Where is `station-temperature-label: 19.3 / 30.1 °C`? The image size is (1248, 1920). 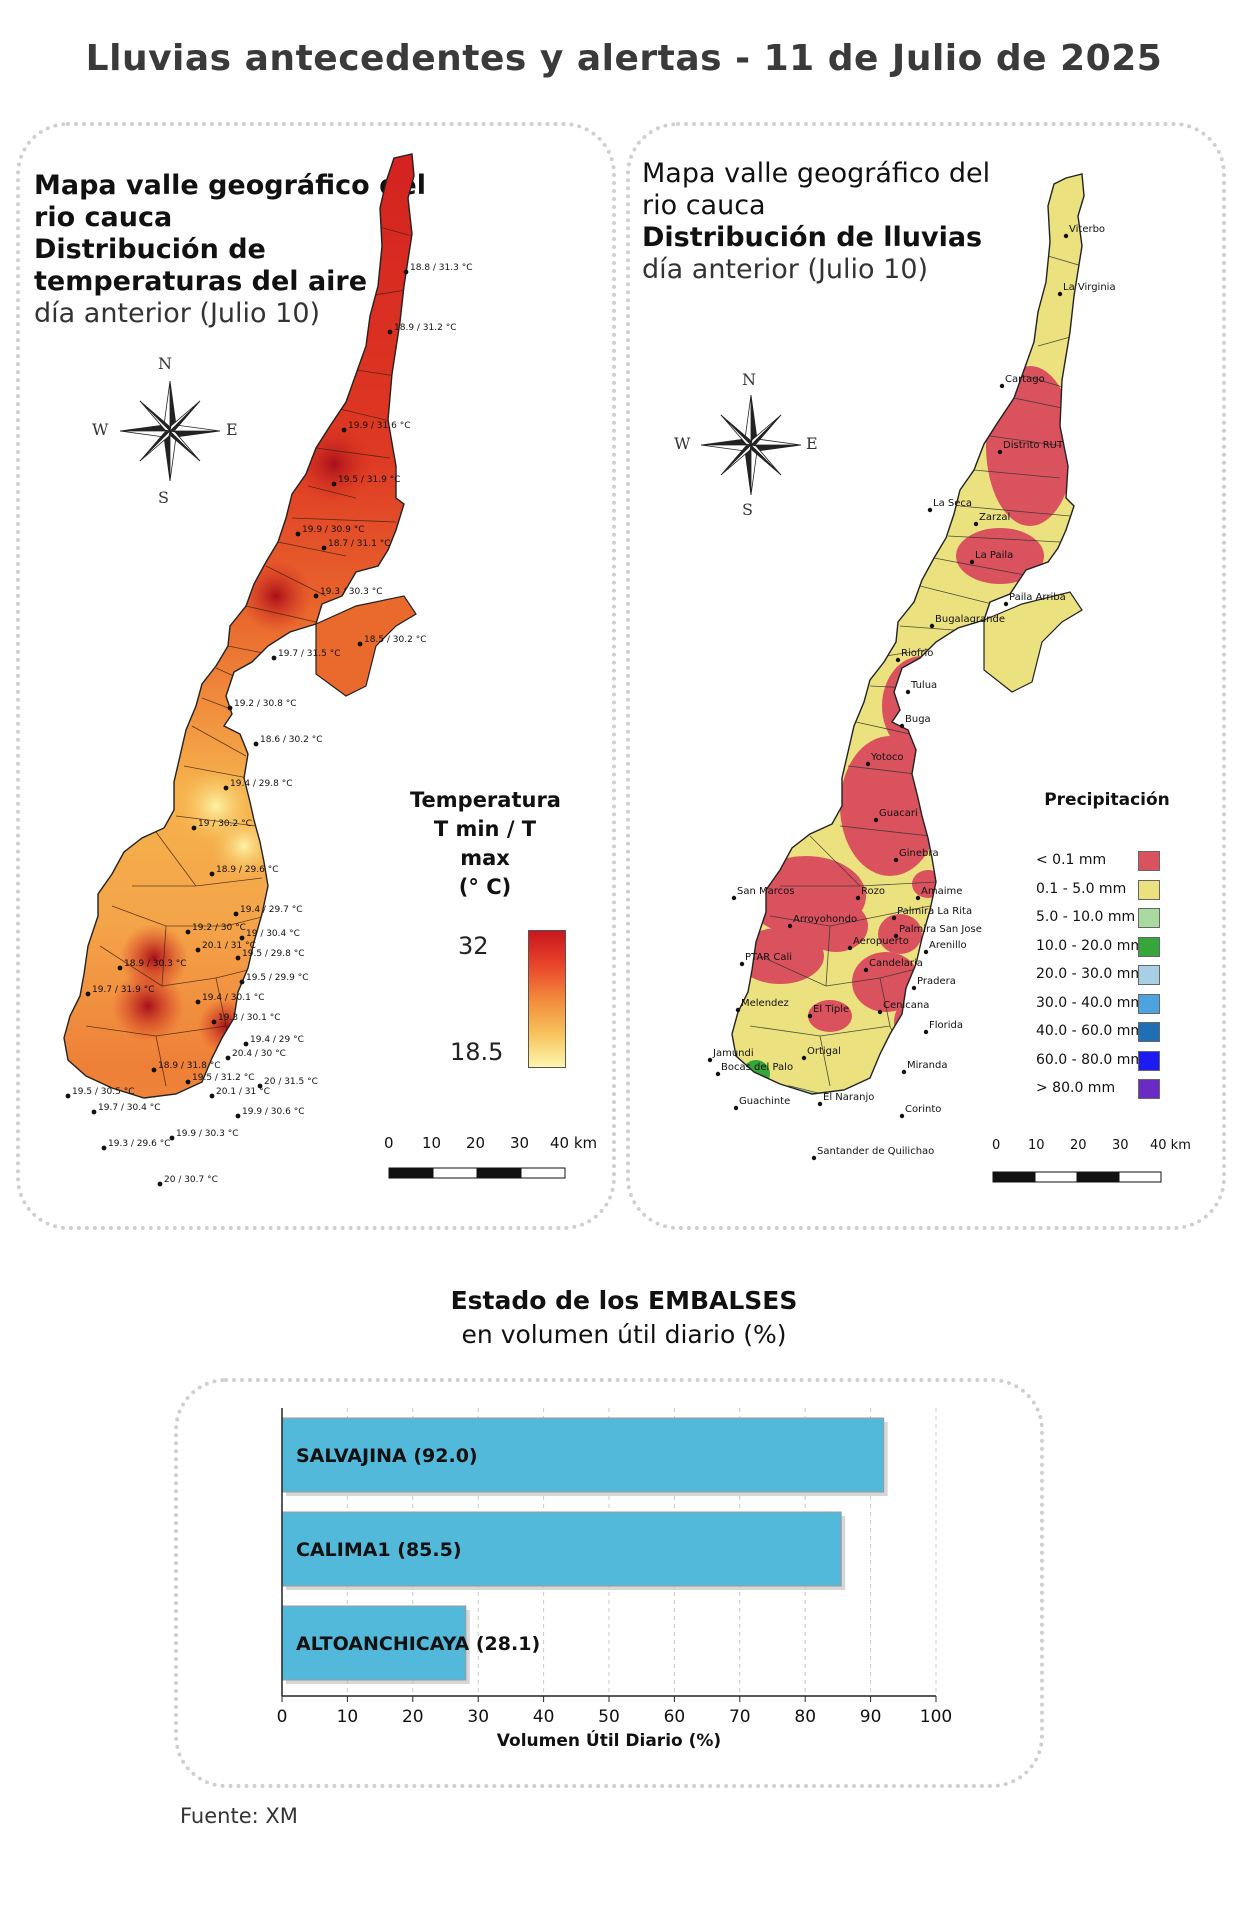 station-temperature-label: 19.3 / 30.1 °C is located at coordinates (249, 1018).